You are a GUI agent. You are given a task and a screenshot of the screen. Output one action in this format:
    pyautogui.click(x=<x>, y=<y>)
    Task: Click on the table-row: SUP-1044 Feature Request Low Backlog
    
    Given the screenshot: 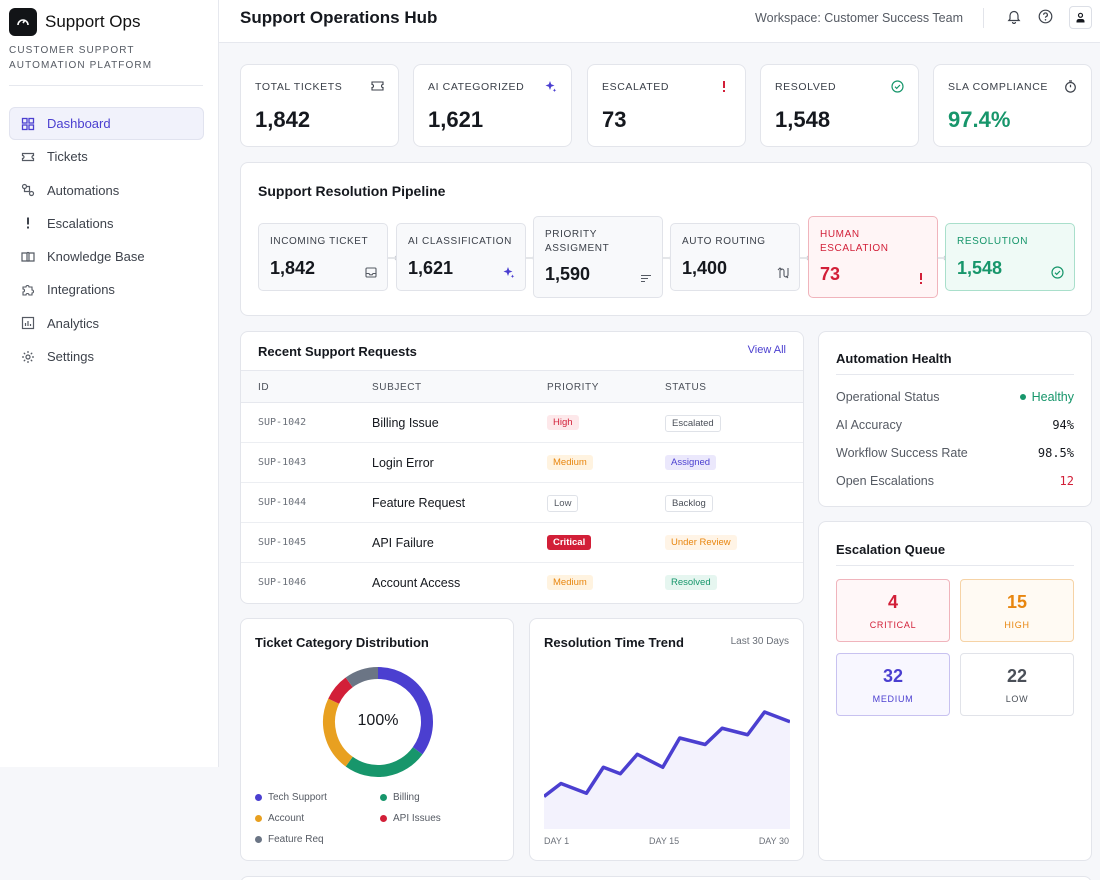 What is the action you would take?
    pyautogui.click(x=522, y=503)
    